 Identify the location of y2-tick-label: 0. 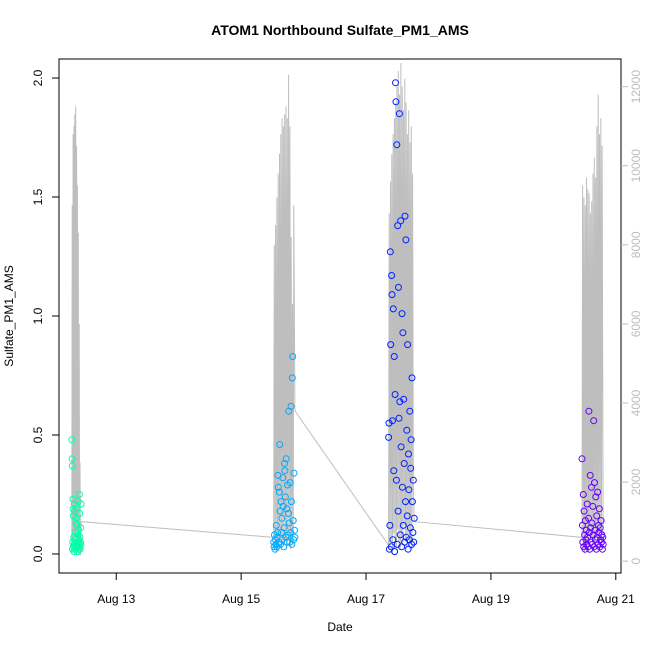
(636, 560).